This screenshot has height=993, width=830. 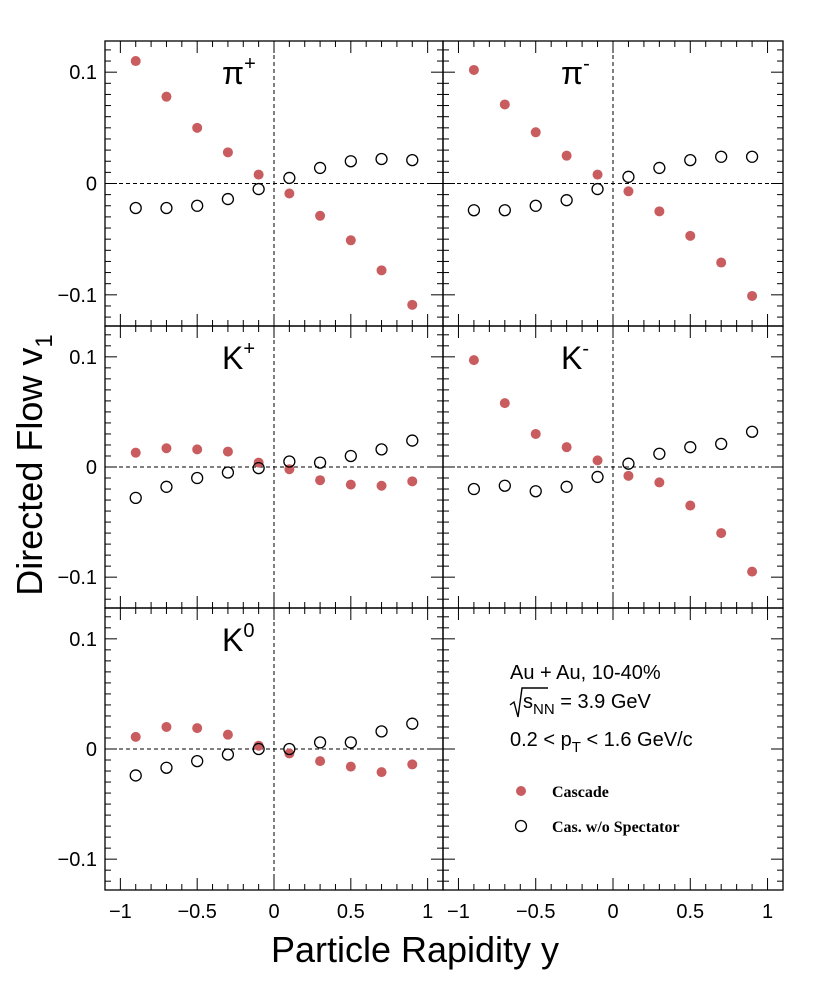 I want to click on particle-label-4: K-, so click(x=575, y=357).